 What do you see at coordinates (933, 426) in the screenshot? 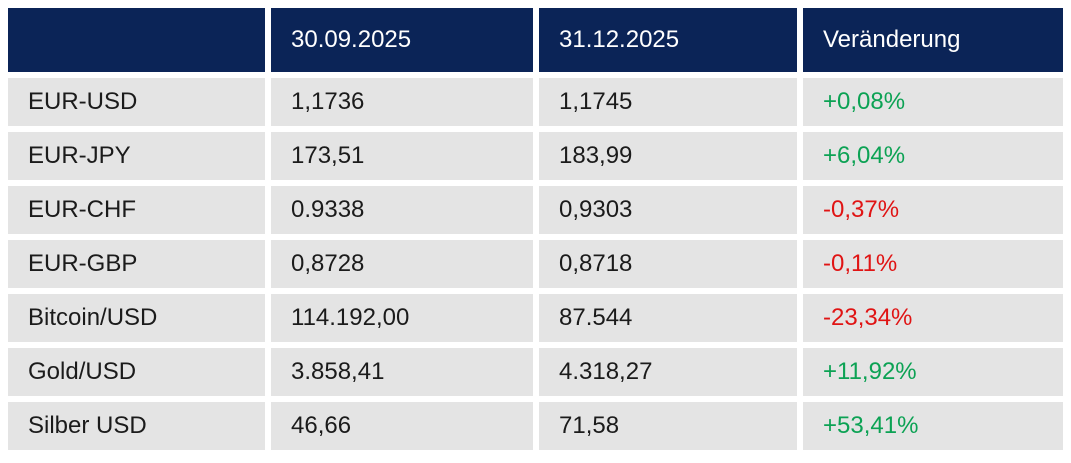
I see `row-change: +53,41%` at bounding box center [933, 426].